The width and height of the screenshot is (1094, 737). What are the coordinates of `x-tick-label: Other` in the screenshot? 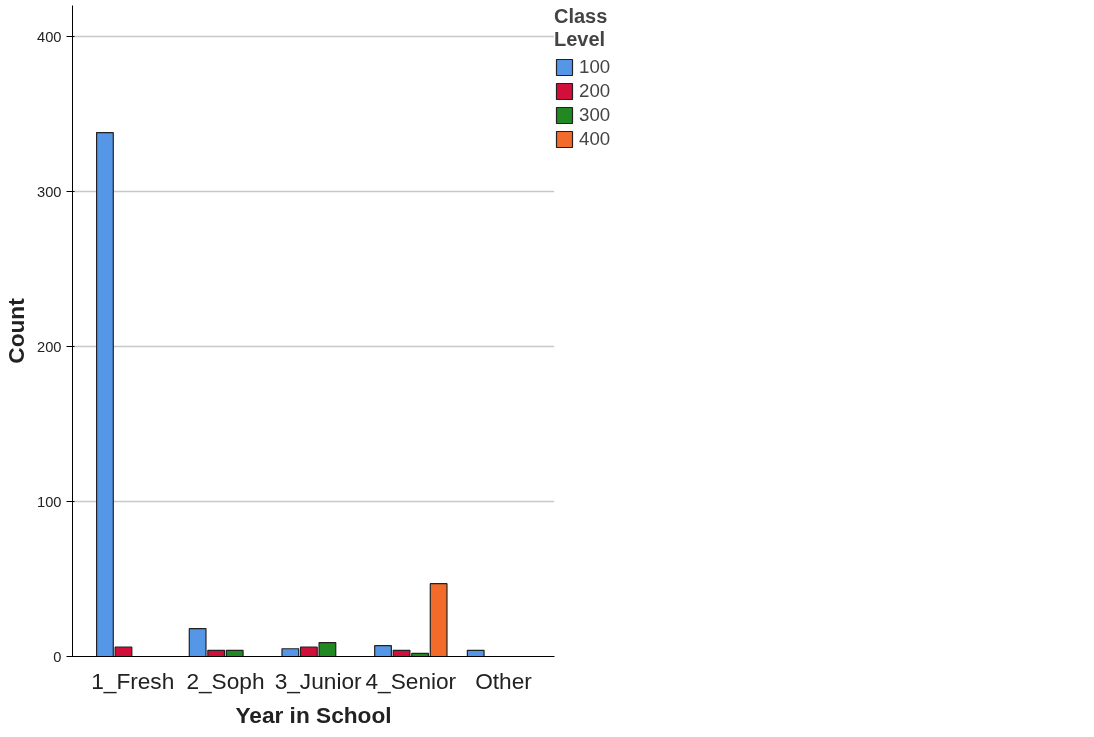 It's located at (504, 680).